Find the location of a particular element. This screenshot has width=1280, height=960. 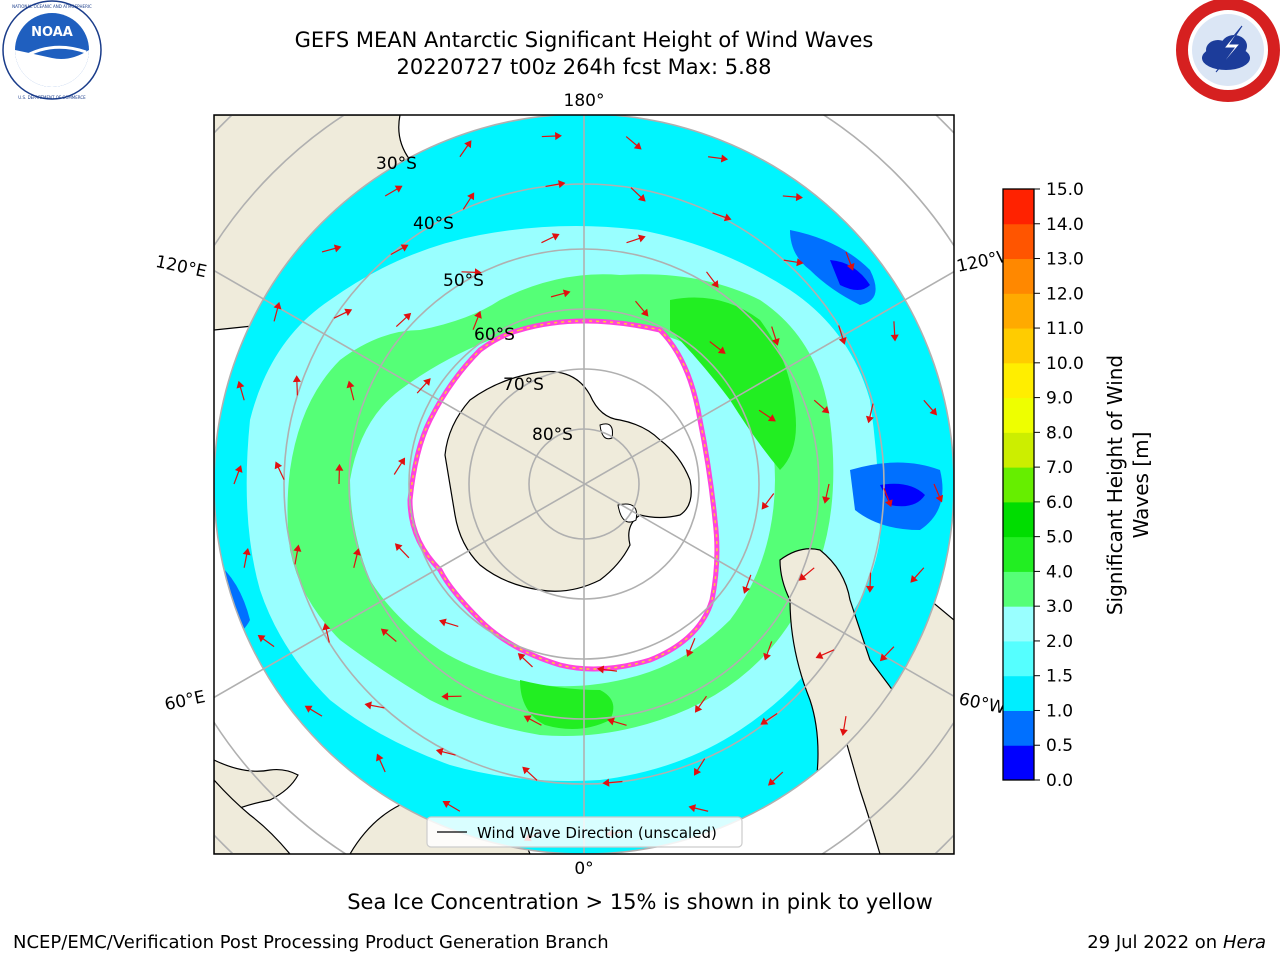

colorbar-border is located at coordinates (1018, 484).